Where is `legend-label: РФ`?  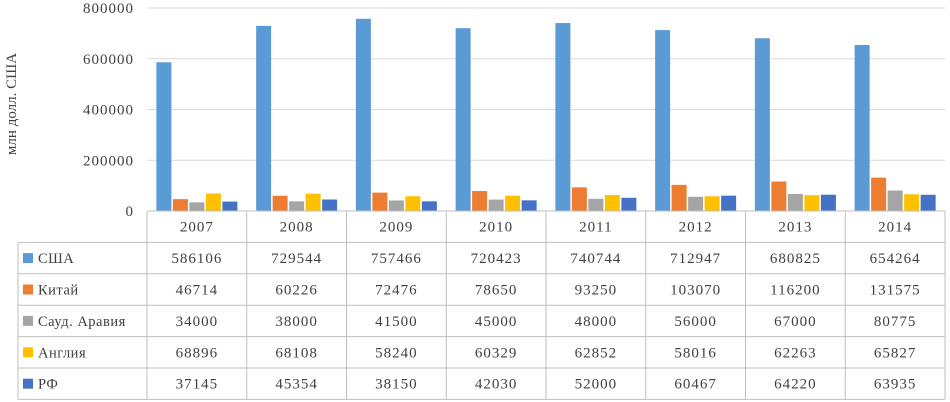
legend-label: РФ is located at coordinates (48, 385).